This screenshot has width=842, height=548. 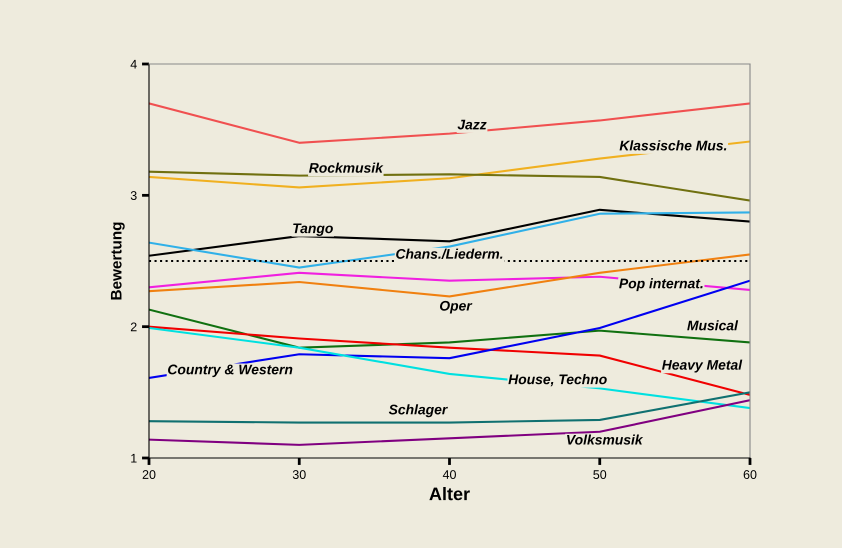 What do you see at coordinates (472, 125) in the screenshot?
I see `series-label: Jazz` at bounding box center [472, 125].